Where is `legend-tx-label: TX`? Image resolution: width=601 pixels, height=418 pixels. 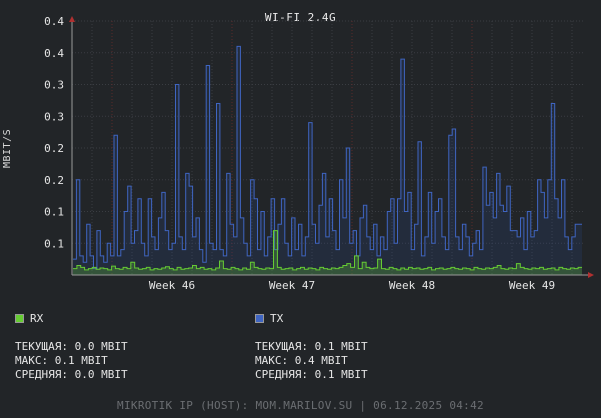 legend-tx-label: TX is located at coordinates (277, 318).